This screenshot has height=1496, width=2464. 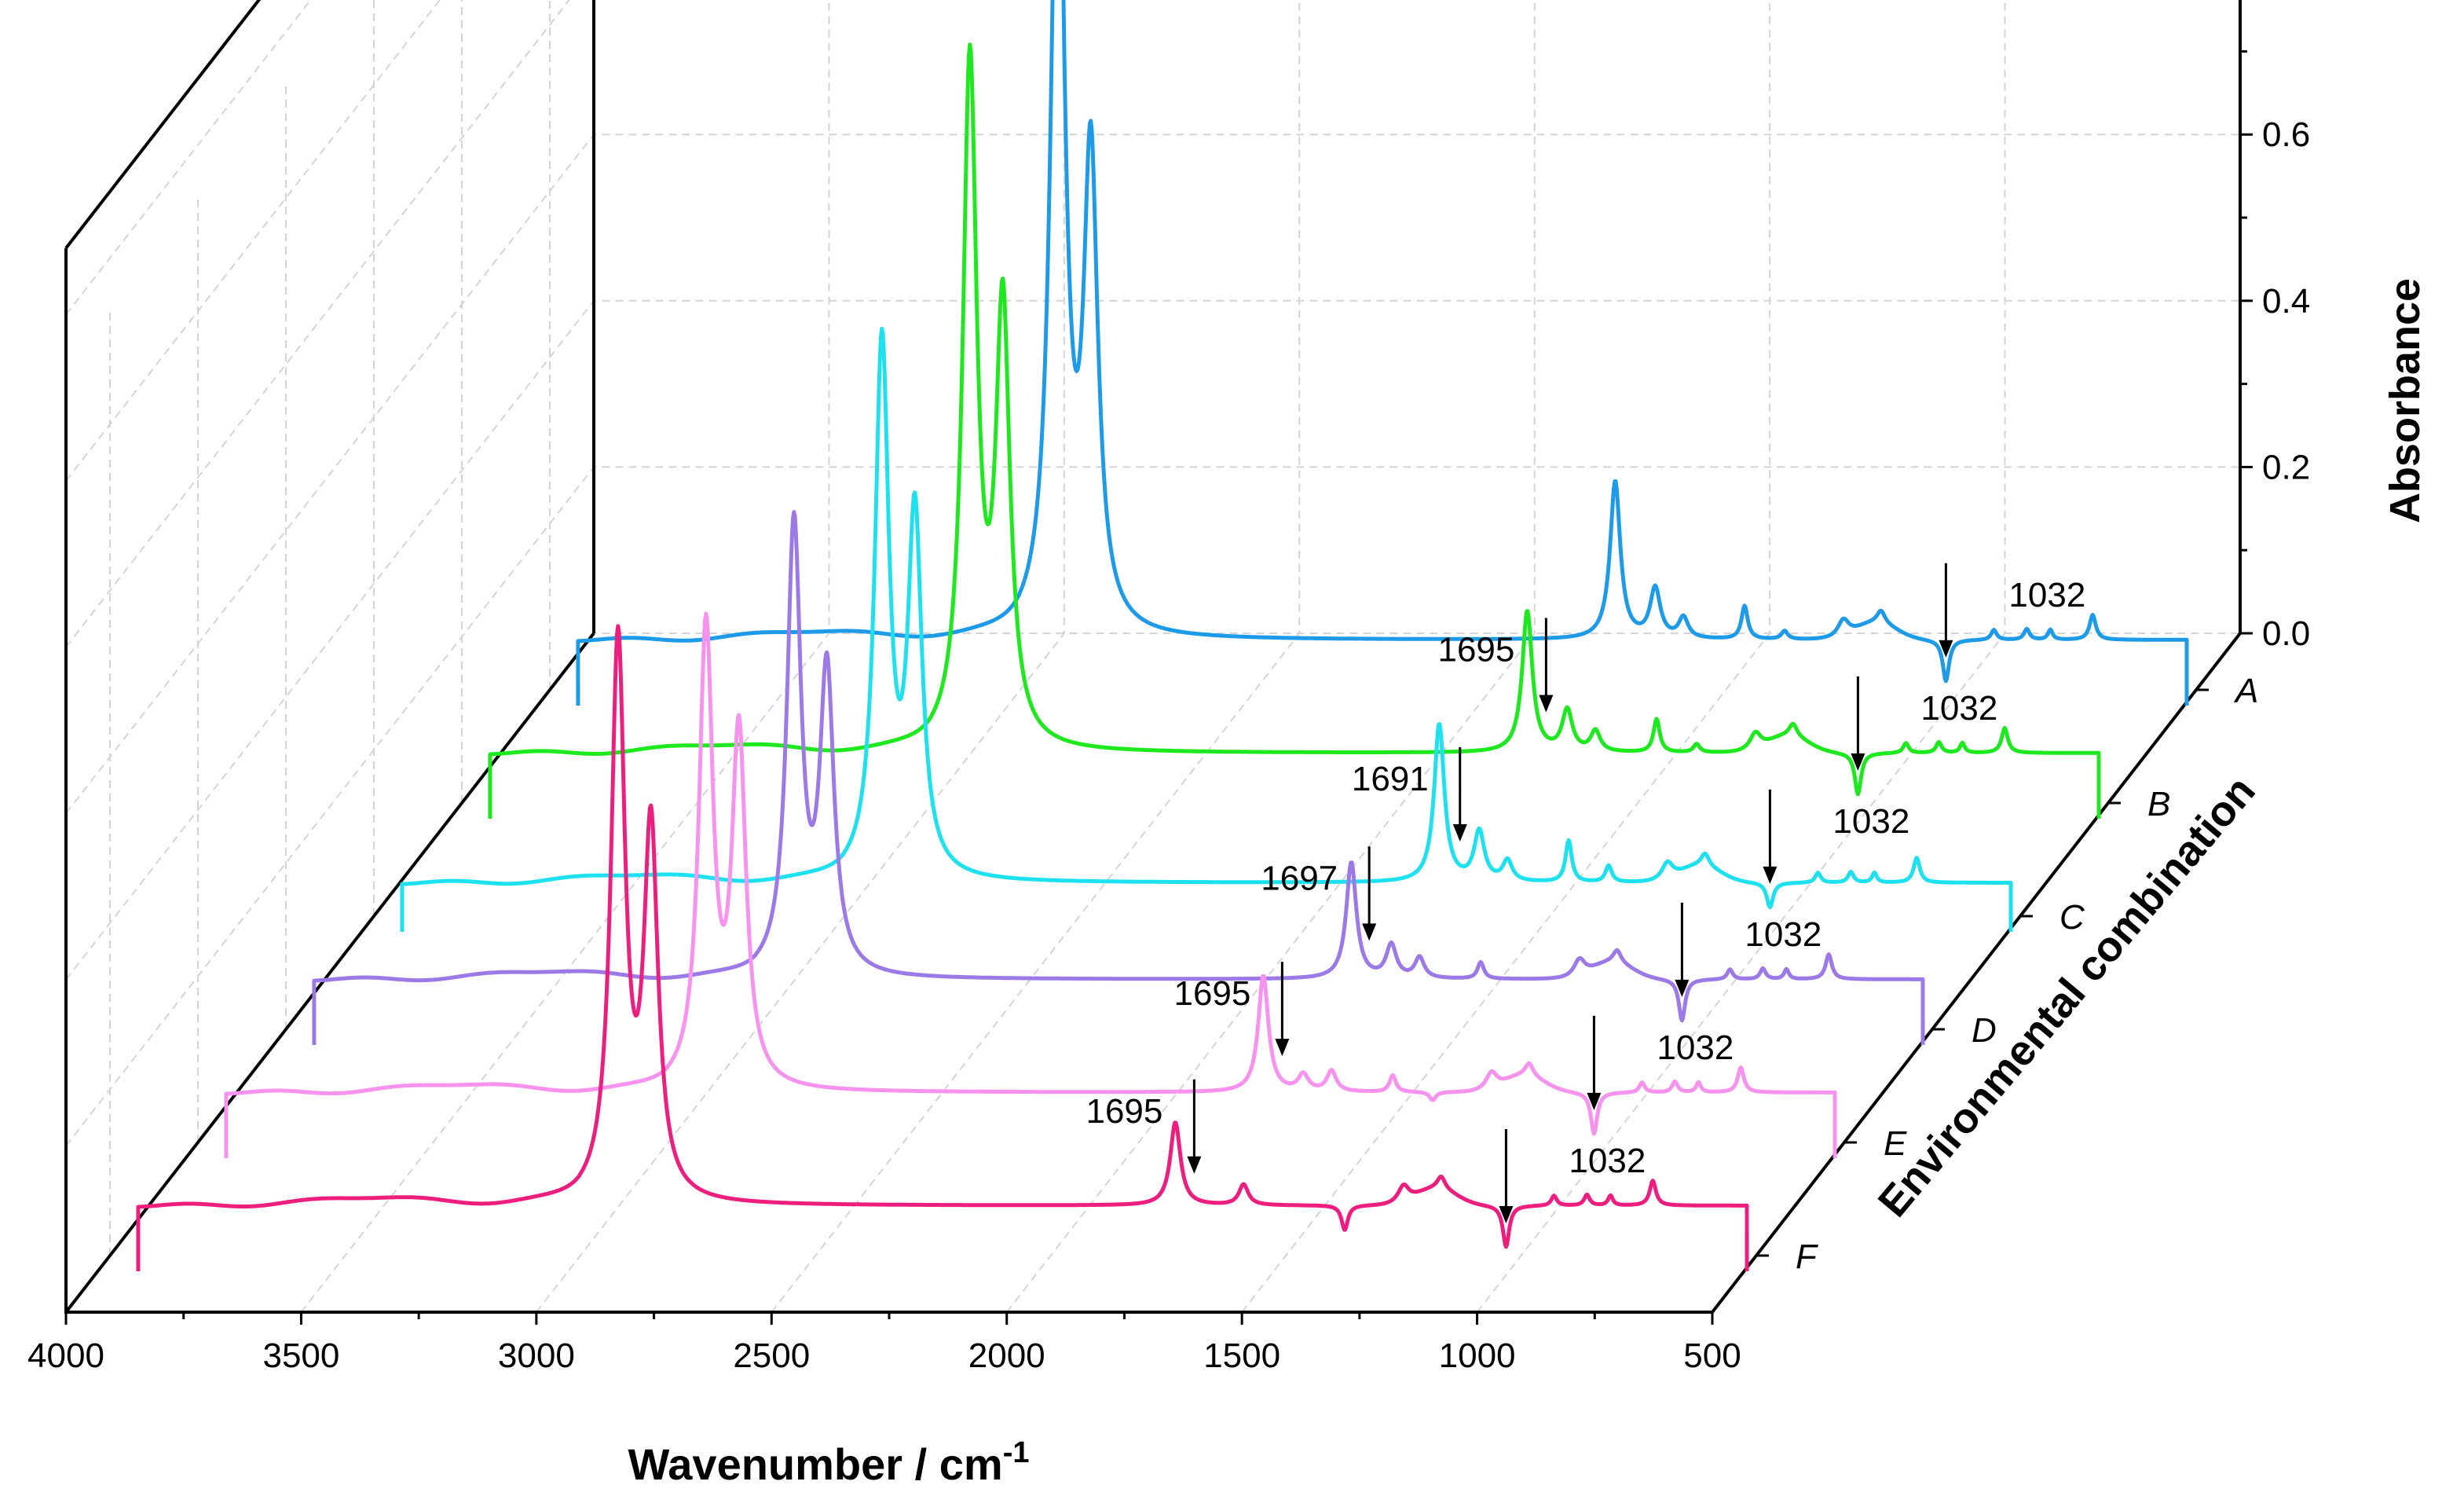 I want to click on category-label-d: D, so click(x=1984, y=1030).